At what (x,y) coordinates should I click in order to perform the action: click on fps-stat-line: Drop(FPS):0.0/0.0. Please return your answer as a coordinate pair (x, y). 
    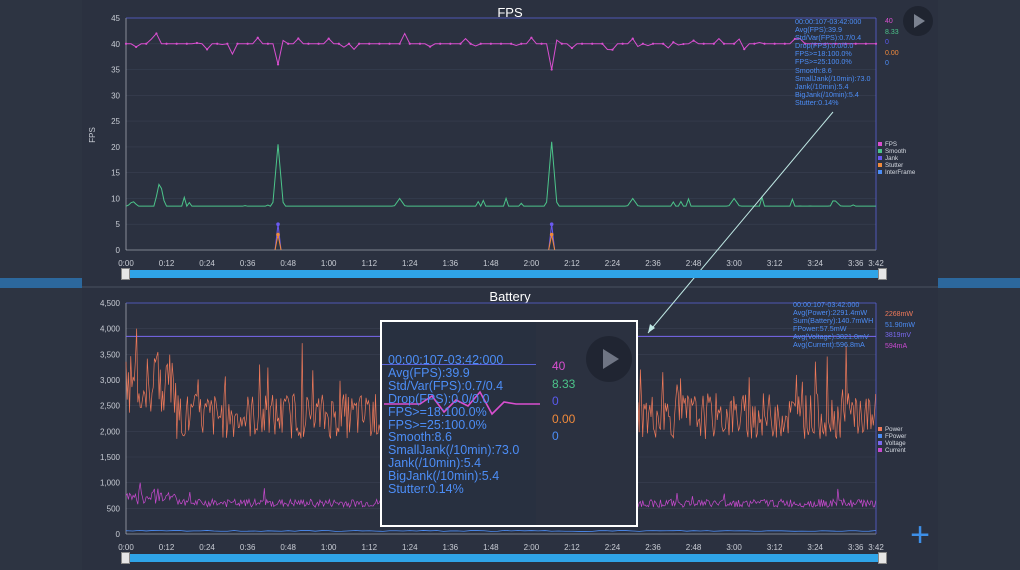
    Looking at the image, I should click on (824, 46).